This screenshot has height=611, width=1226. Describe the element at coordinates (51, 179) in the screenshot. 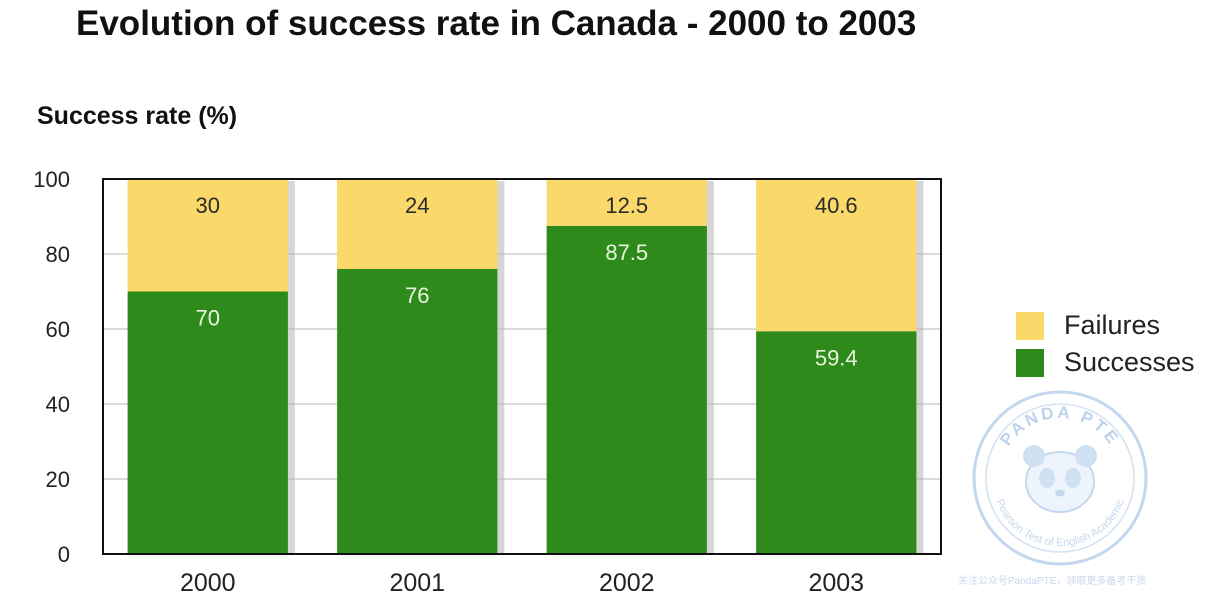

I see `y-tick-label-100: 100` at that location.